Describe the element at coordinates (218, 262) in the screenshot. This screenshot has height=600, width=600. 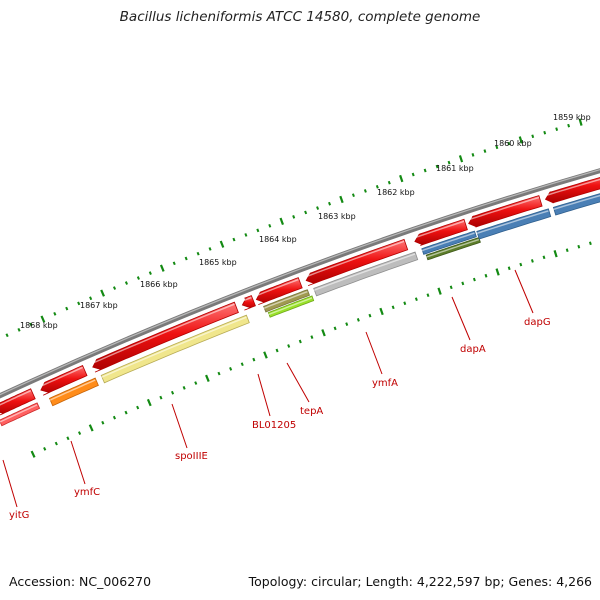
I see `kbp-label: 1865 kbp` at that location.